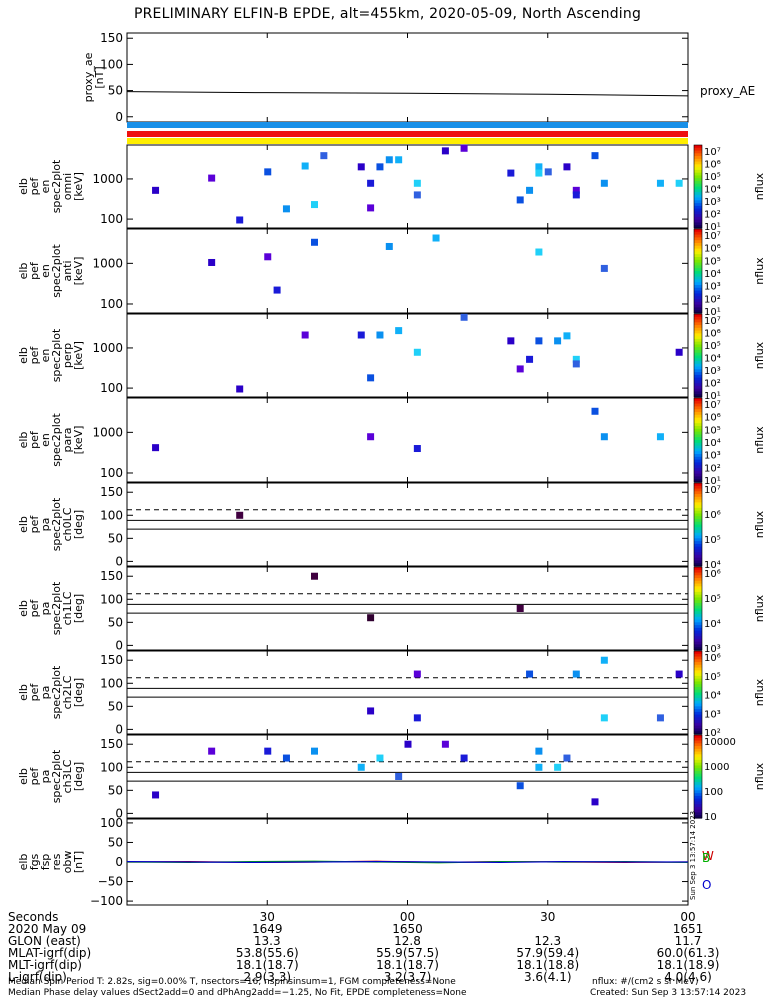  I want to click on y-axis-label: [deg], so click(78, 692).